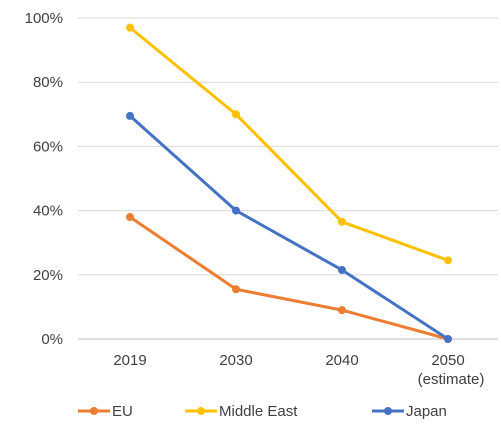 The width and height of the screenshot is (501, 427). I want to click on legend: EU Middle East Japan, so click(262, 411).